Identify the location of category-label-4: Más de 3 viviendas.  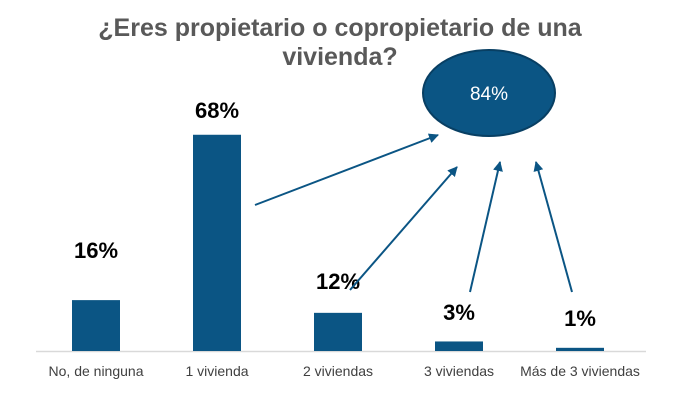
(580, 371).